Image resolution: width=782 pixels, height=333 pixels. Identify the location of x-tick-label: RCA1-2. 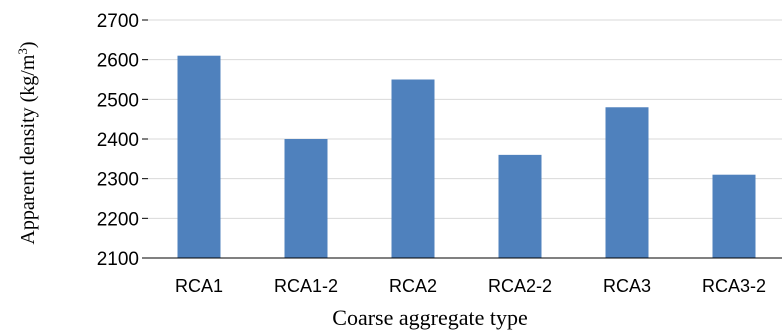
(306, 286).